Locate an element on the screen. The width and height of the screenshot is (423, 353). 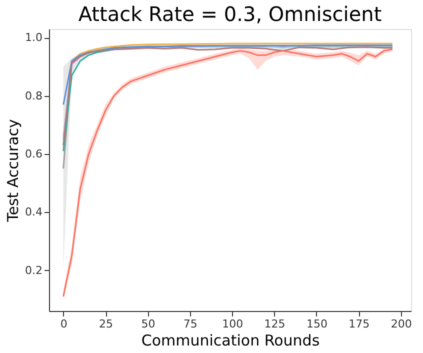
x-axis-title: Communication Rounds is located at coordinates (230, 341).